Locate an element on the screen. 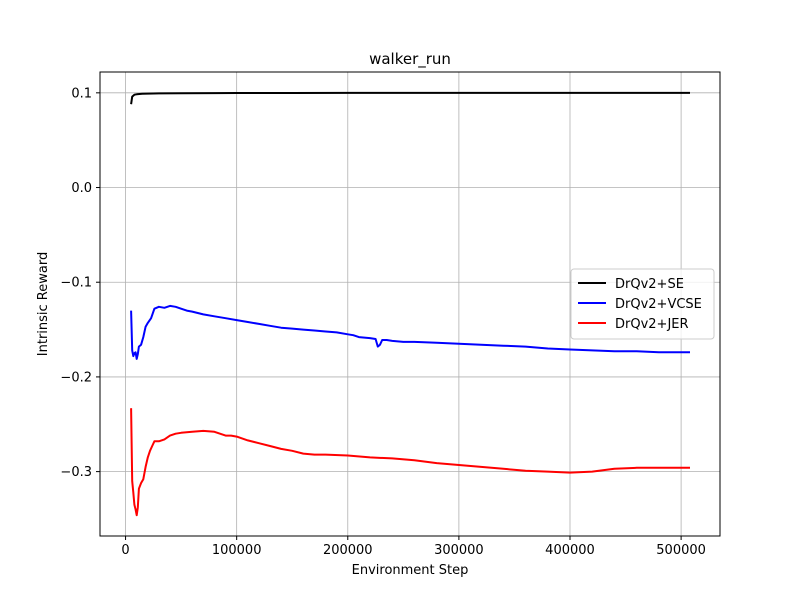  x-tick-label: 100000 is located at coordinates (237, 550).